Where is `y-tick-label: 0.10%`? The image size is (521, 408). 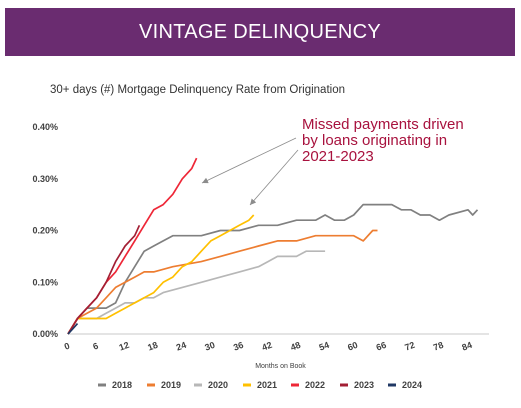 y-tick-label: 0.10% is located at coordinates (45, 282).